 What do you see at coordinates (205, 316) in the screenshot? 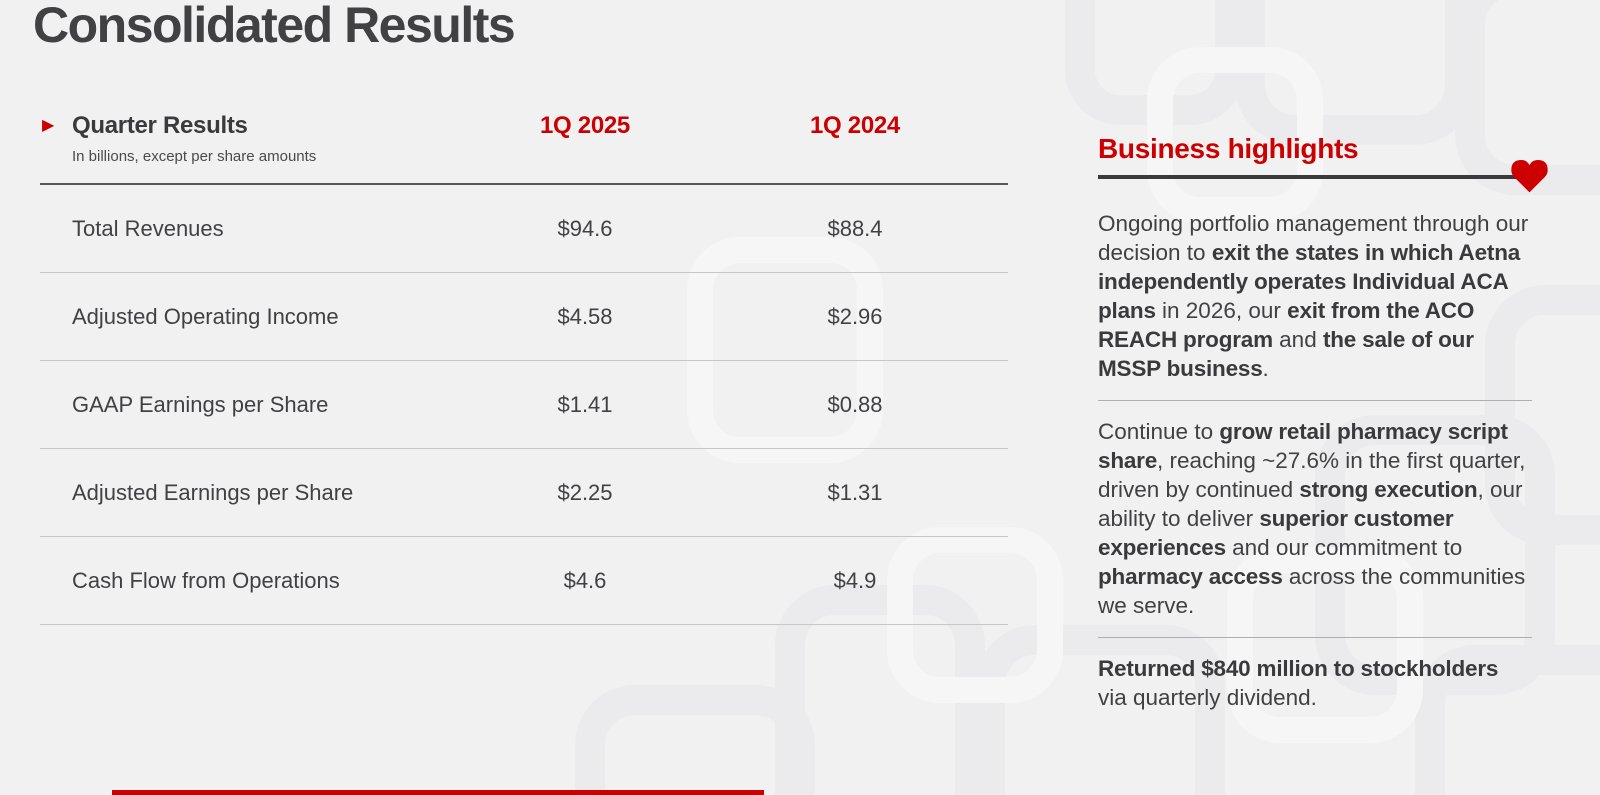
I see `row-label: Adjusted Operating Income` at bounding box center [205, 316].